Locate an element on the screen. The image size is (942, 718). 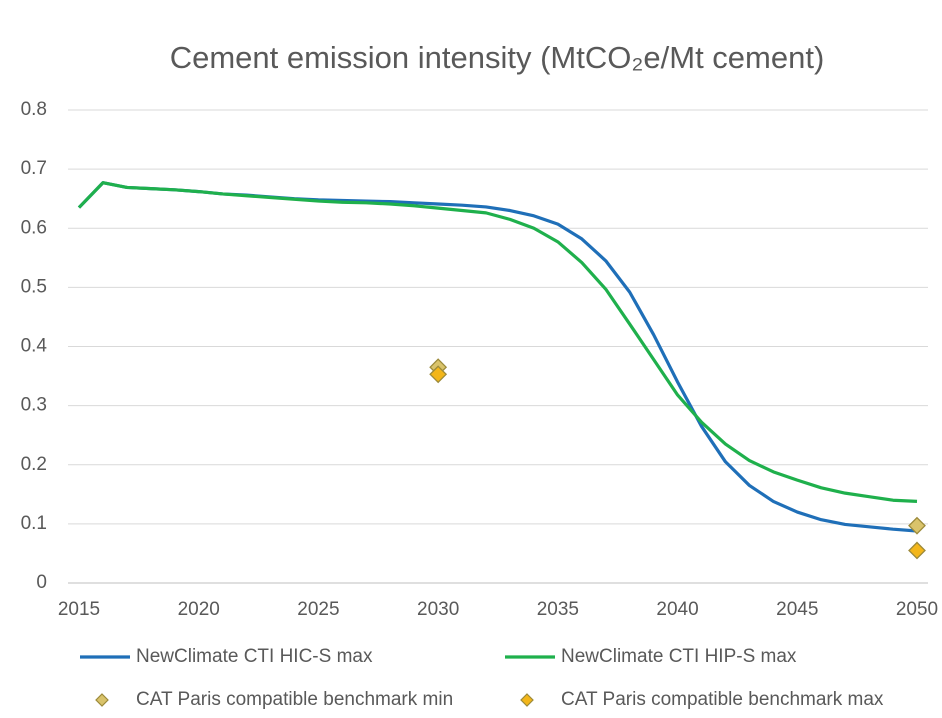
x-tick-label: 2025 is located at coordinates (318, 609).